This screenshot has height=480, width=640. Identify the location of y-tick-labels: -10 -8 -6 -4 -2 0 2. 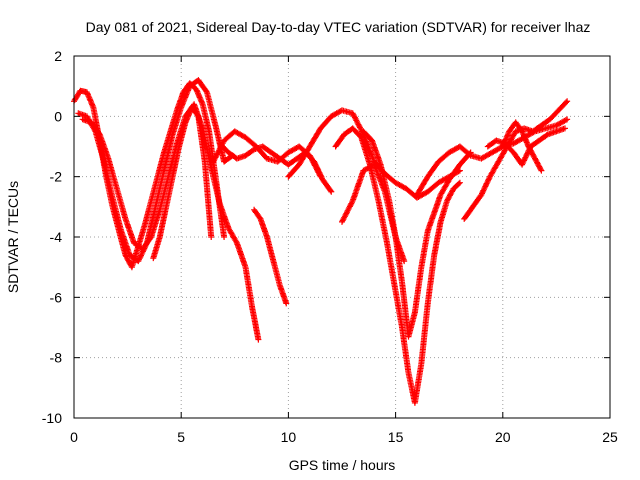
(52, 237).